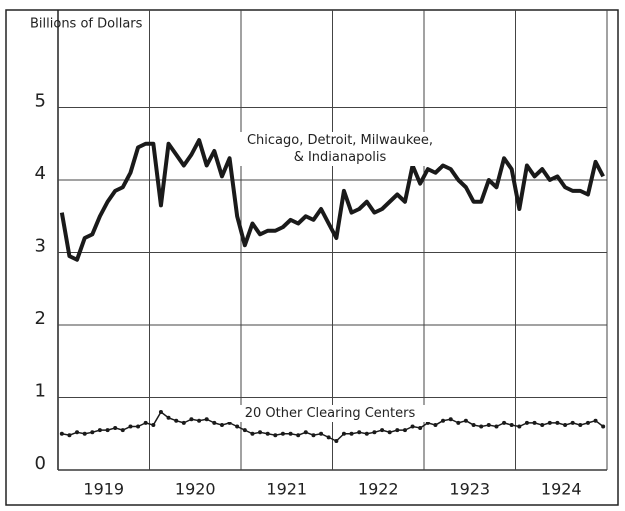 The width and height of the screenshot is (625, 511). Describe the element at coordinates (286, 489) in the screenshot. I see `x-tick-label: 1921` at that location.